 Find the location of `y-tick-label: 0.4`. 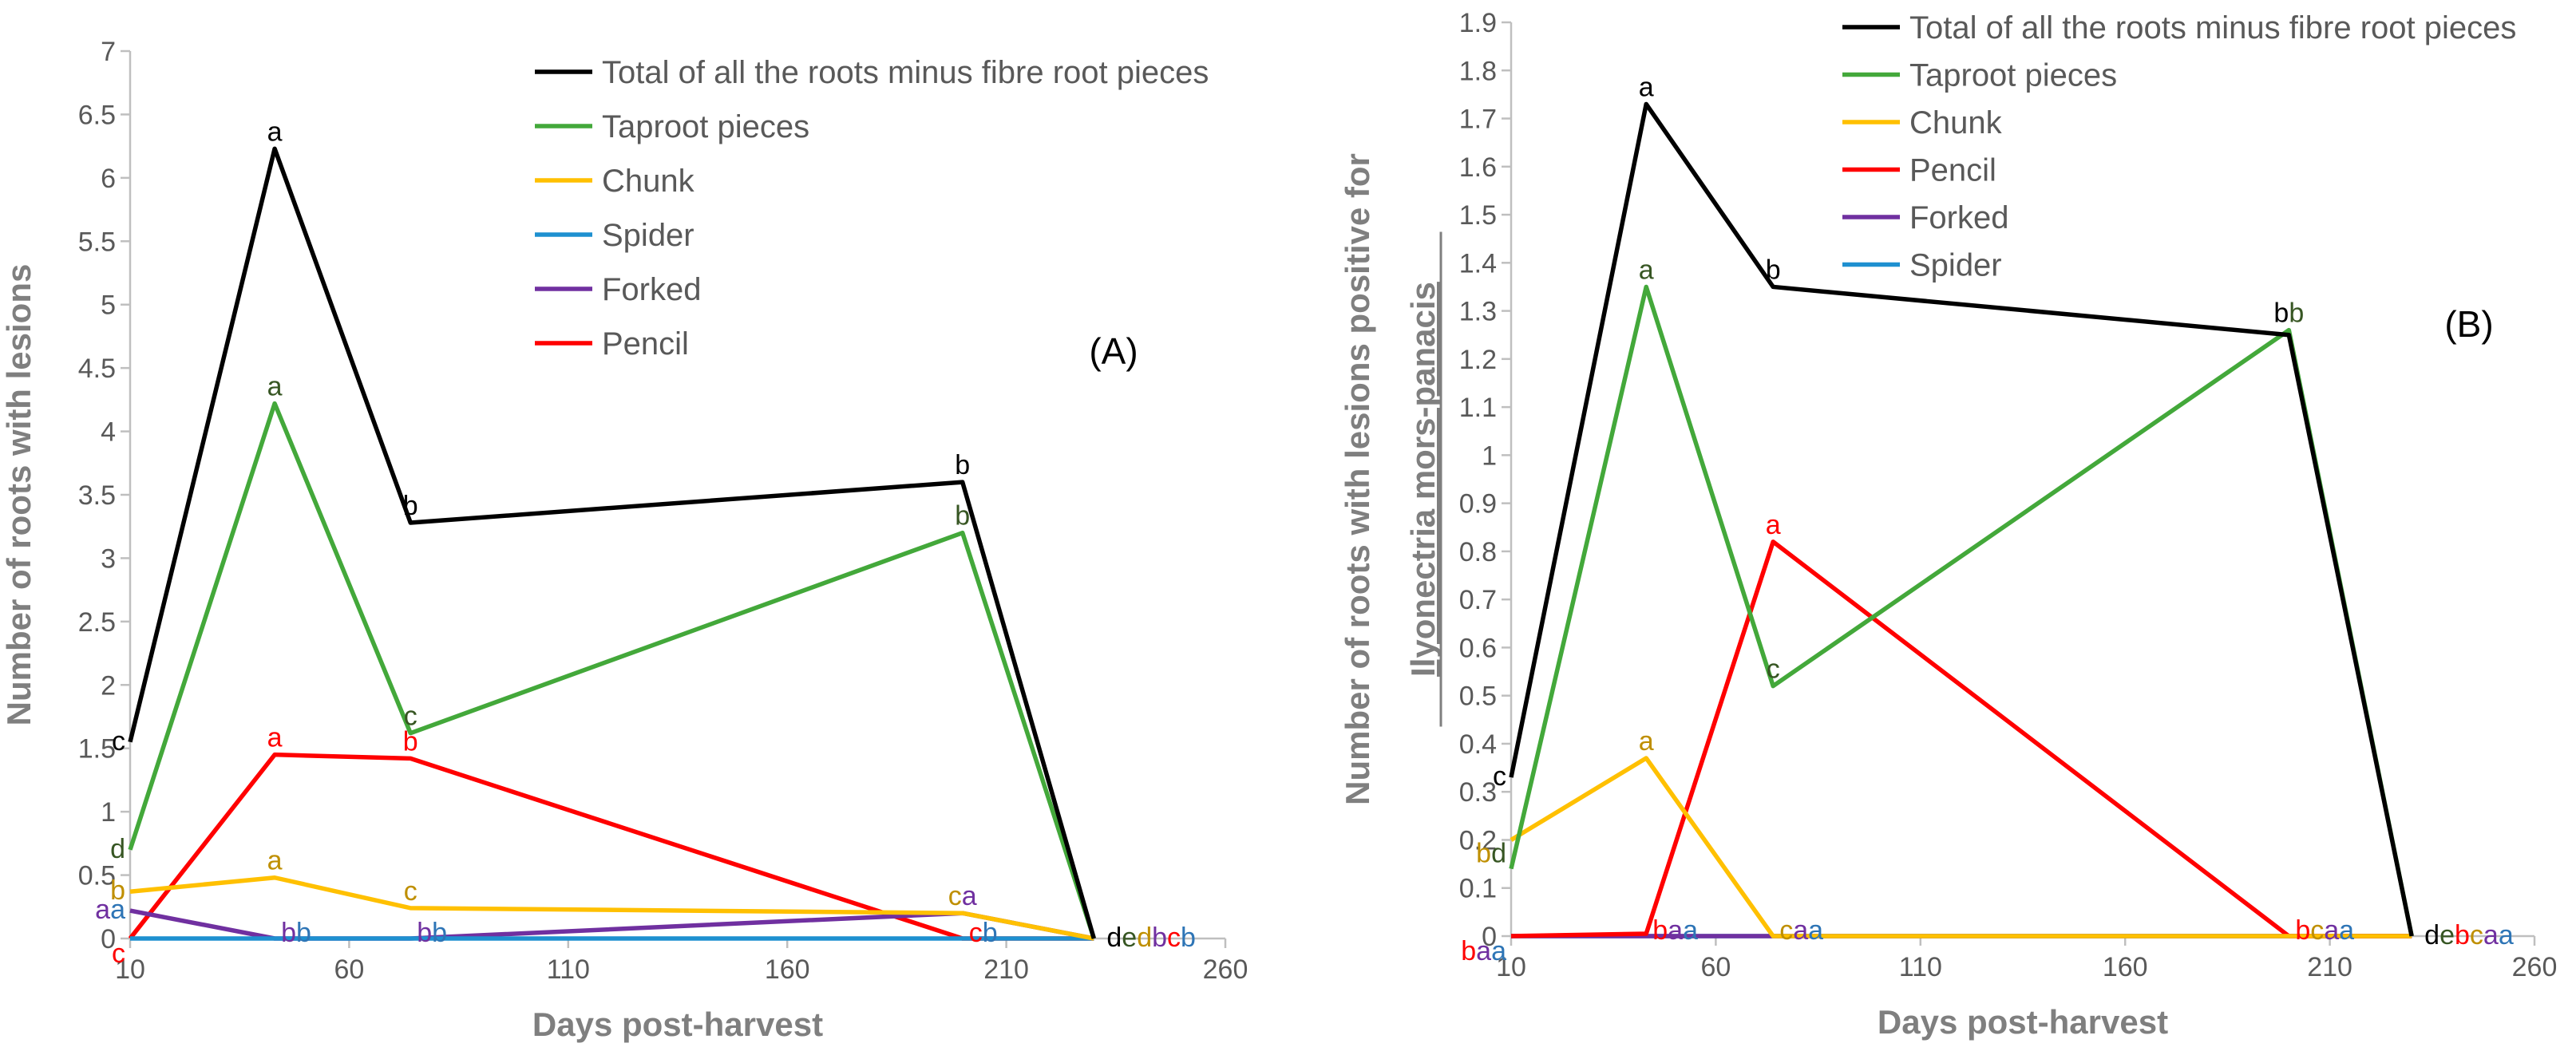

y-tick-label: 0.4 is located at coordinates (1478, 745).